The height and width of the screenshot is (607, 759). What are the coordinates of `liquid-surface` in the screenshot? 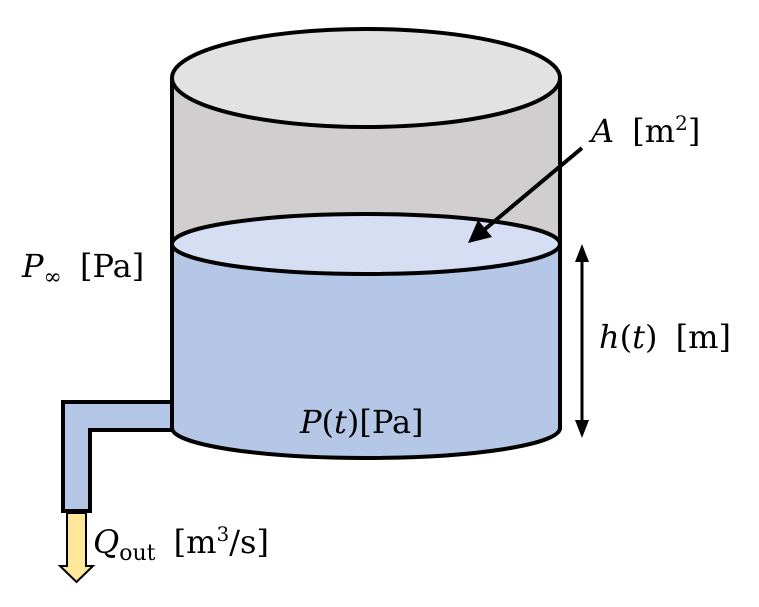 It's located at (366, 244).